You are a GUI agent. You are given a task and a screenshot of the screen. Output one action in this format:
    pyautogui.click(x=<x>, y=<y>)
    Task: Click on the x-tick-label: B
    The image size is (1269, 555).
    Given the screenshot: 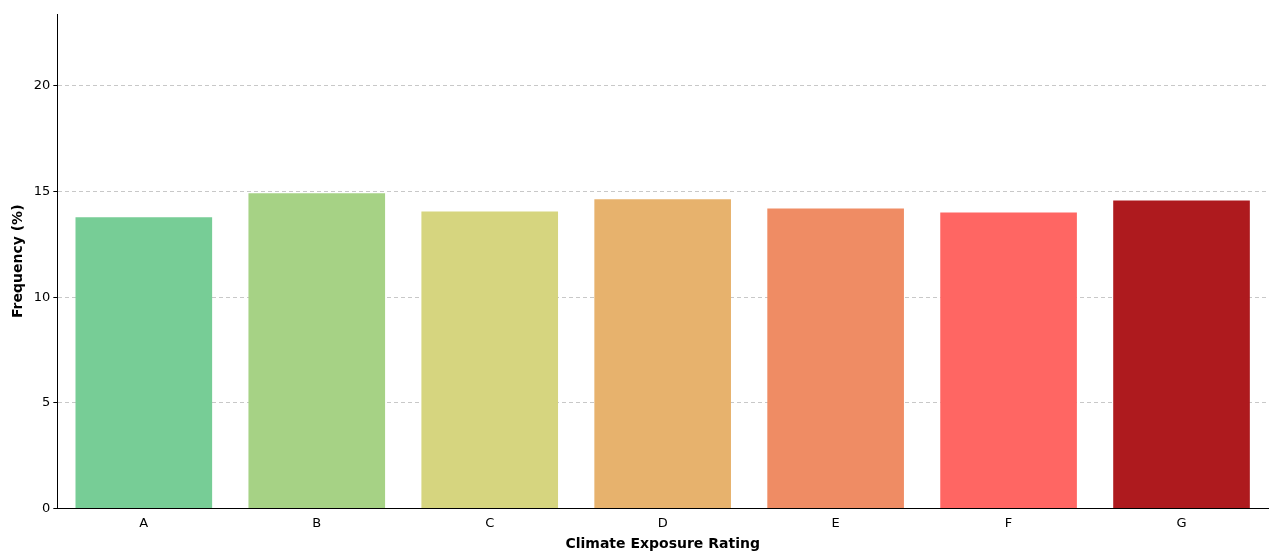 What is the action you would take?
    pyautogui.click(x=317, y=522)
    